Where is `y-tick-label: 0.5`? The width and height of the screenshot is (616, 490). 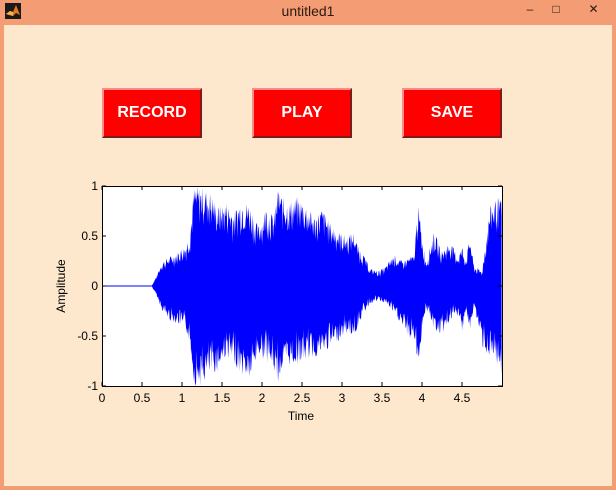 y-tick-label: 0.5 is located at coordinates (89, 236).